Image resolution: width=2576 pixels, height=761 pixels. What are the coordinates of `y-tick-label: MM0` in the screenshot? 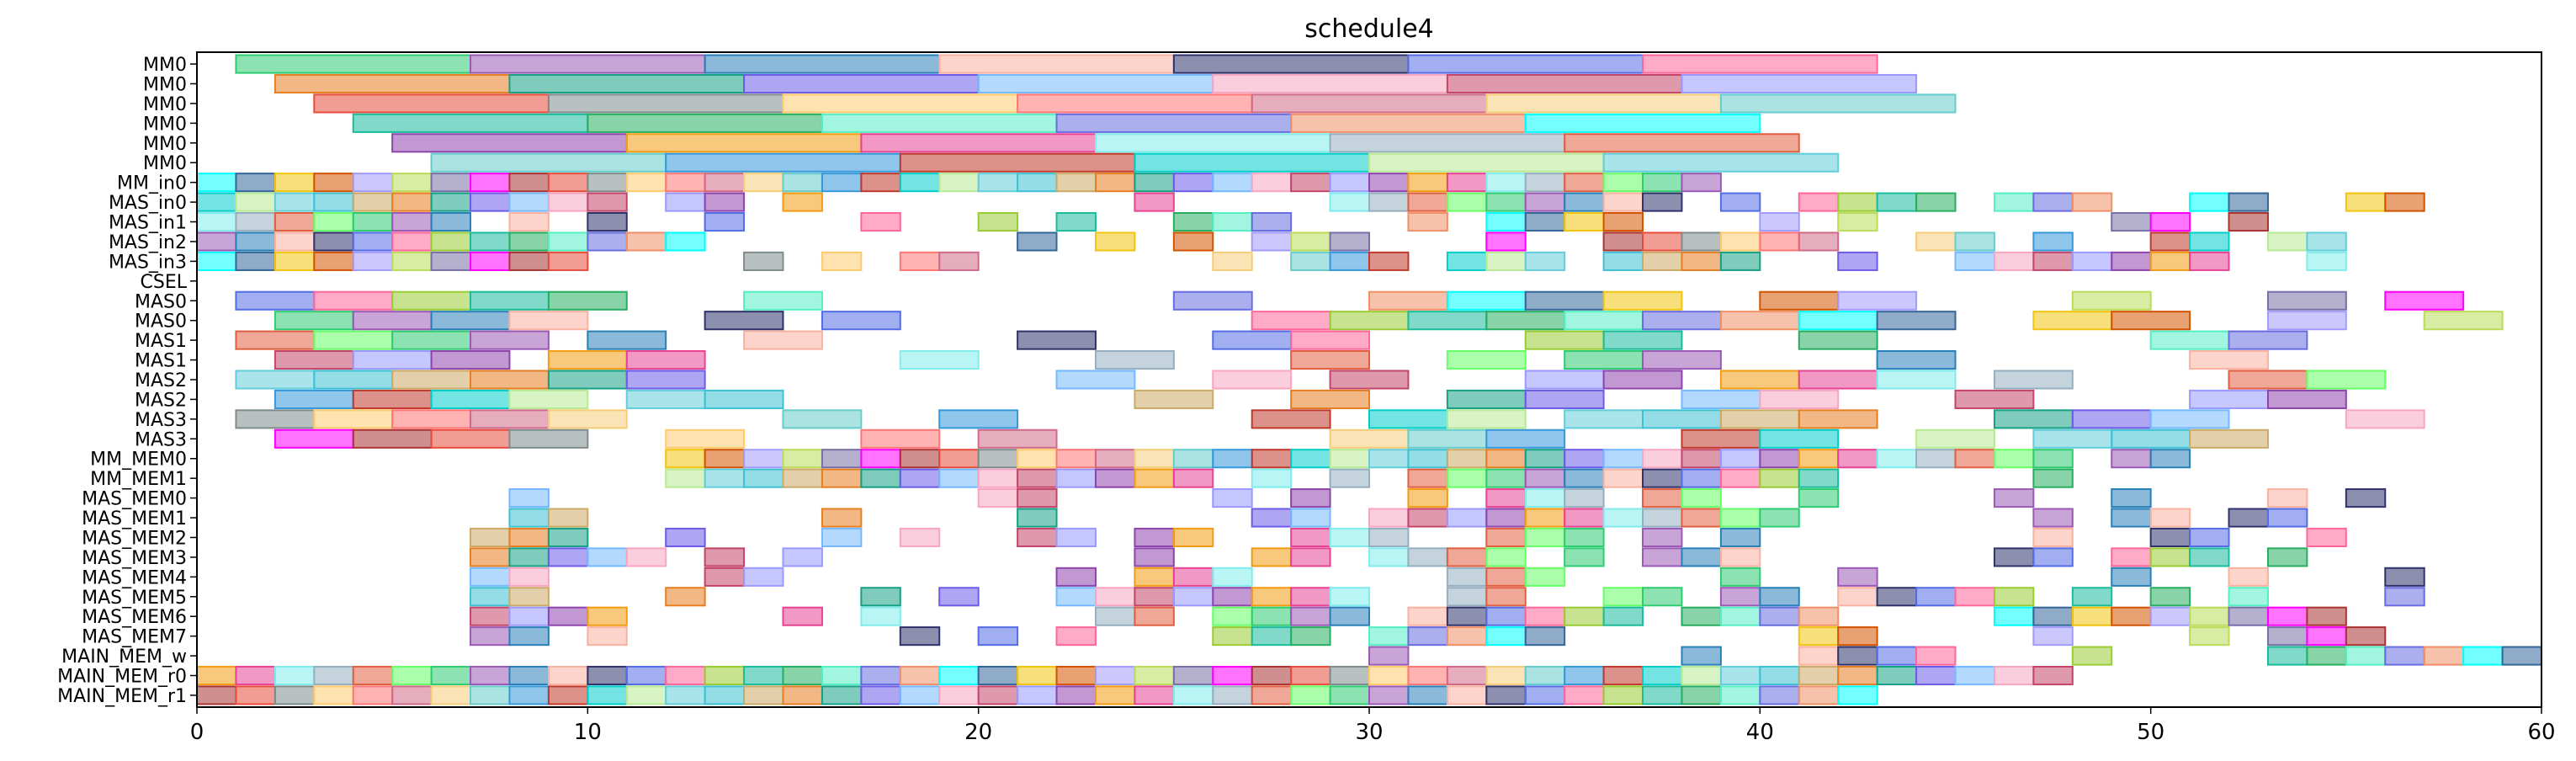 It's located at (165, 85).